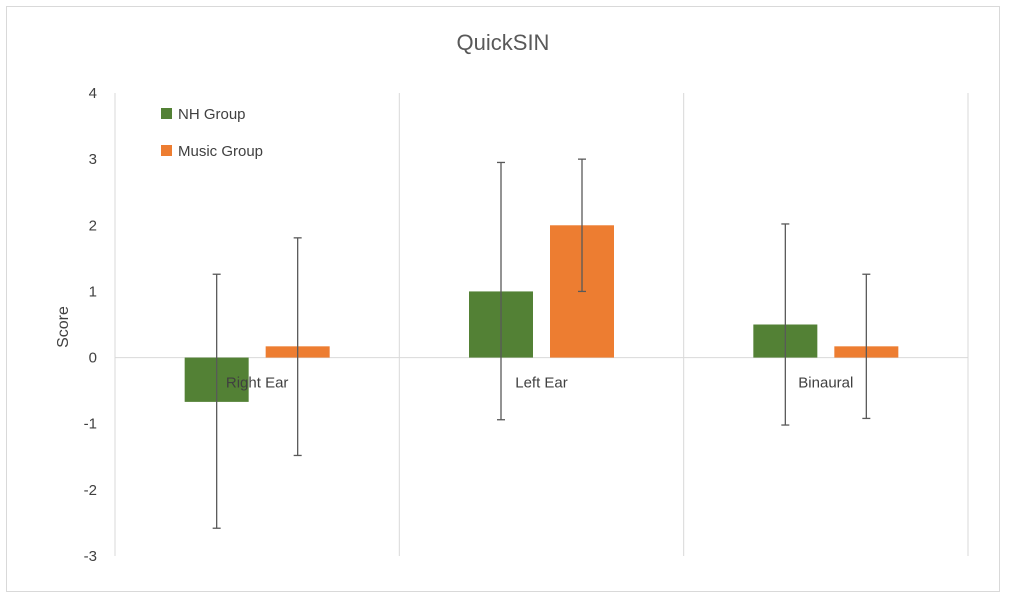 The image size is (1024, 599). Describe the element at coordinates (220, 151) in the screenshot. I see `legend-label: Music Group` at that location.